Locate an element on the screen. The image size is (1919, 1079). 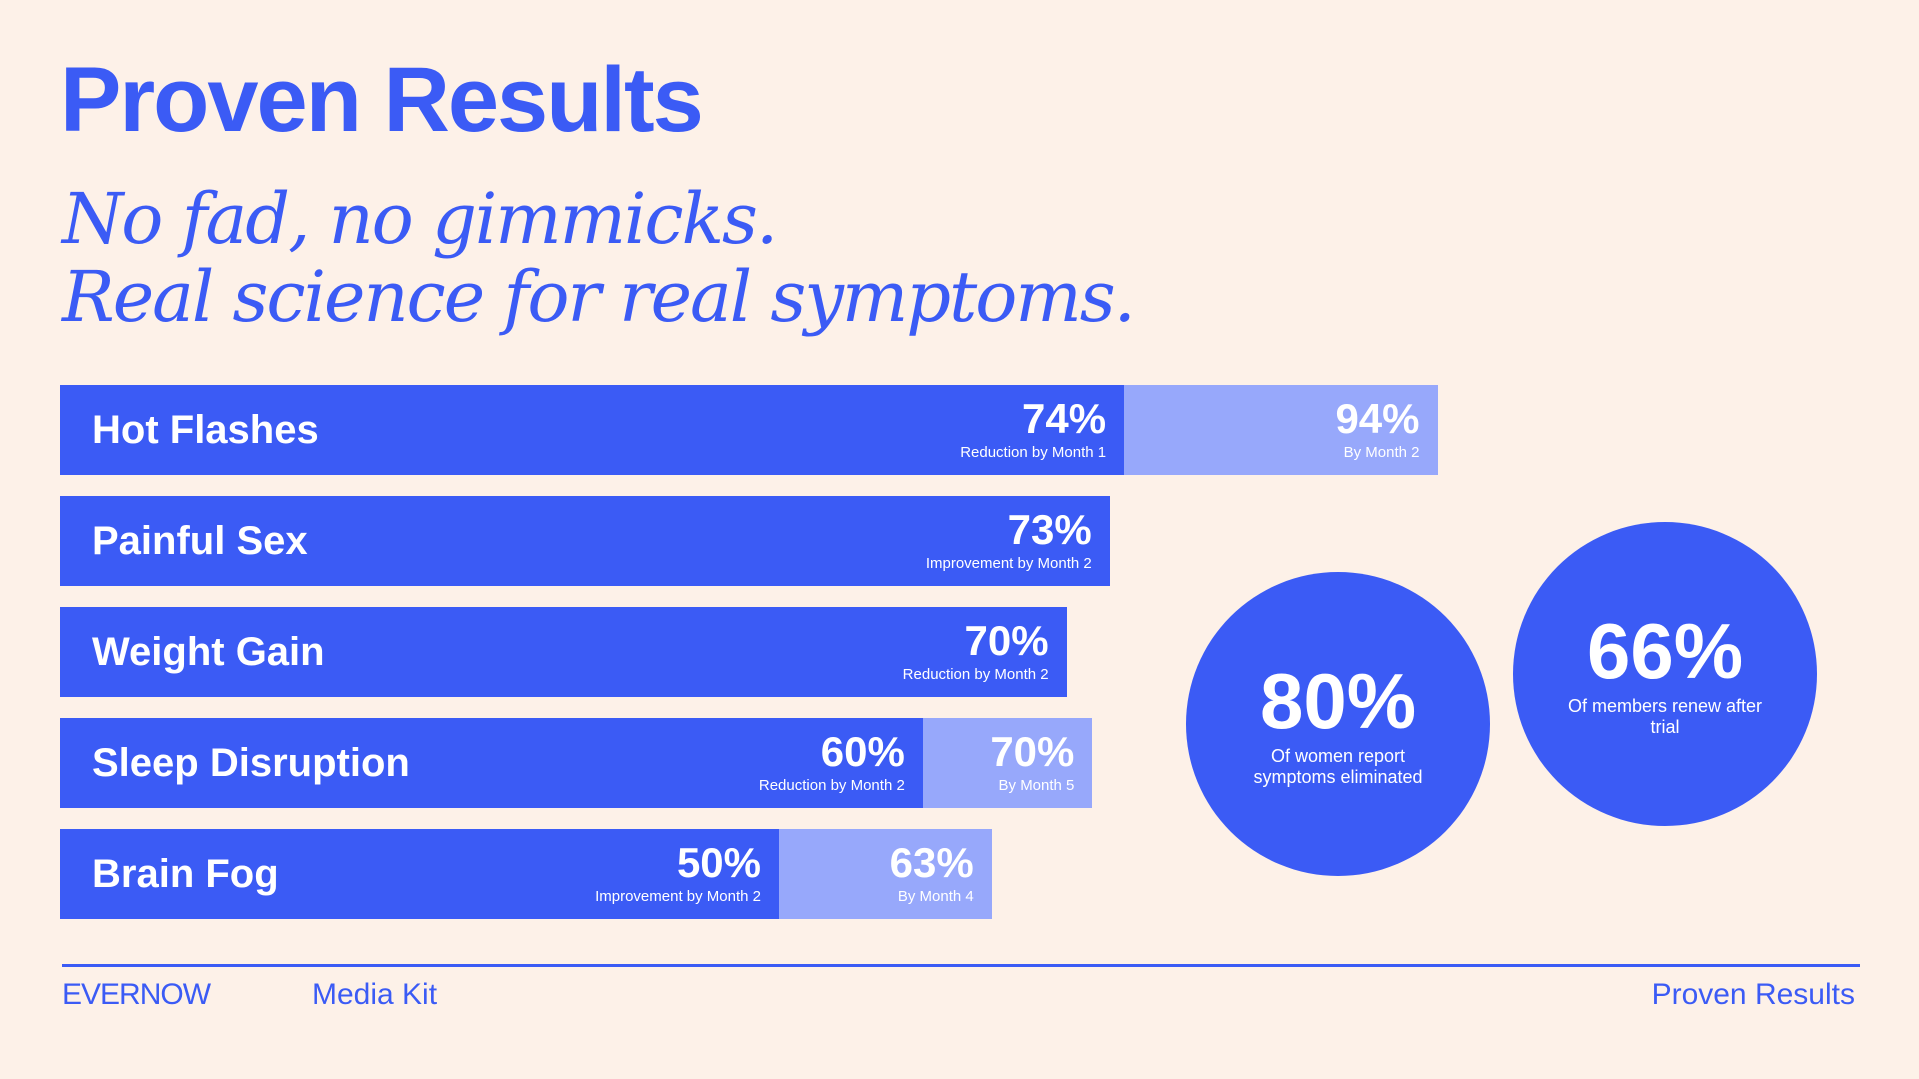
bar-hot-flashes-primary: 74% Reduction by Month 1 is located at coordinates (592, 430).